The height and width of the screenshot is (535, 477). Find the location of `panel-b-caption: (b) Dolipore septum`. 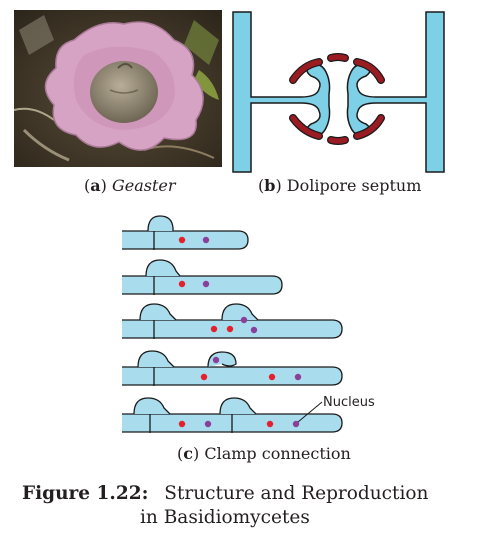

panel-b-caption: (b) Dolipore septum is located at coordinates (340, 185).